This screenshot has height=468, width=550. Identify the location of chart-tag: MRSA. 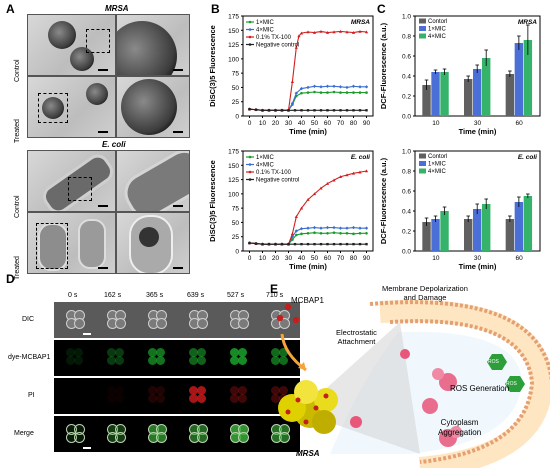
(360, 22).